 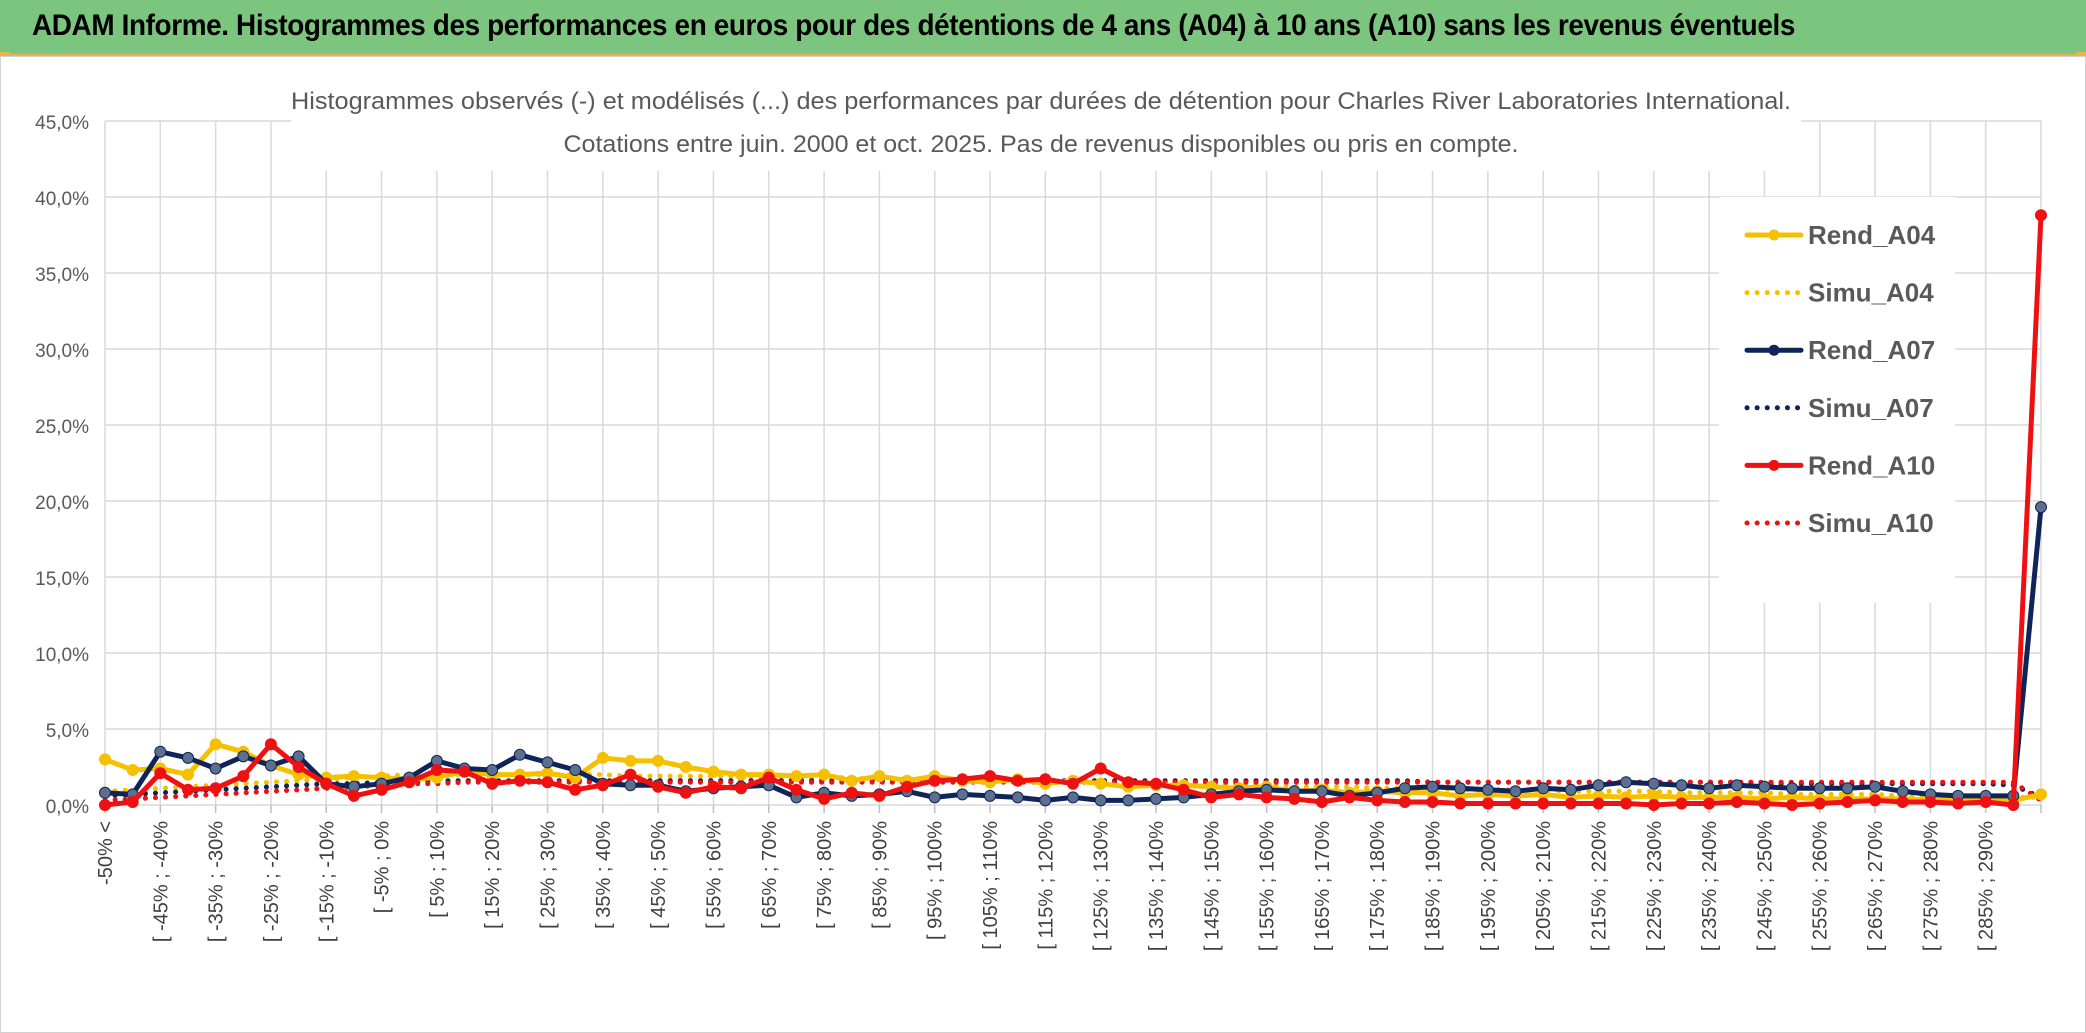 What do you see at coordinates (62, 123) in the screenshot?
I see `y-tick-label: 45,0%` at bounding box center [62, 123].